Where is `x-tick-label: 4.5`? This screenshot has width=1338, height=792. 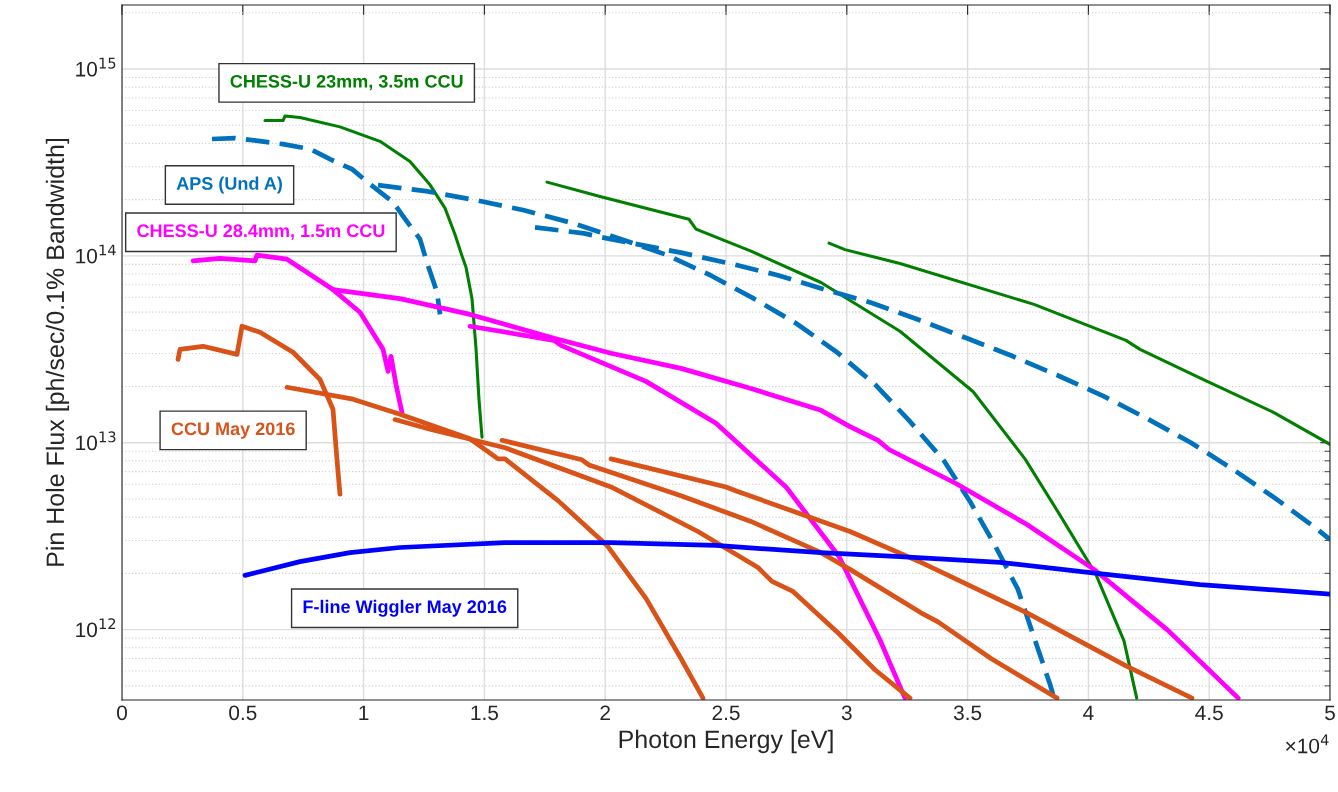 x-tick-label: 4.5 is located at coordinates (1209, 713).